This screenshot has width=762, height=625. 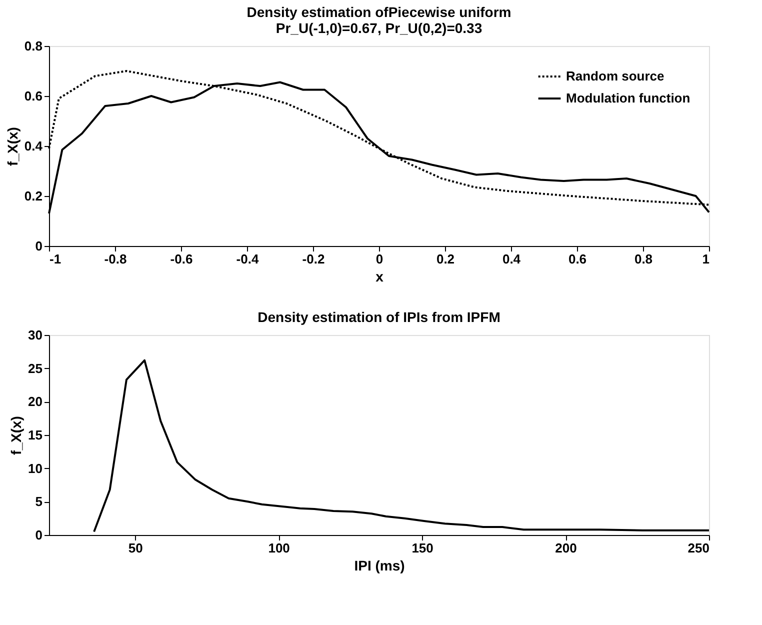 I want to click on x-tick-label: 0.8, so click(x=643, y=259).